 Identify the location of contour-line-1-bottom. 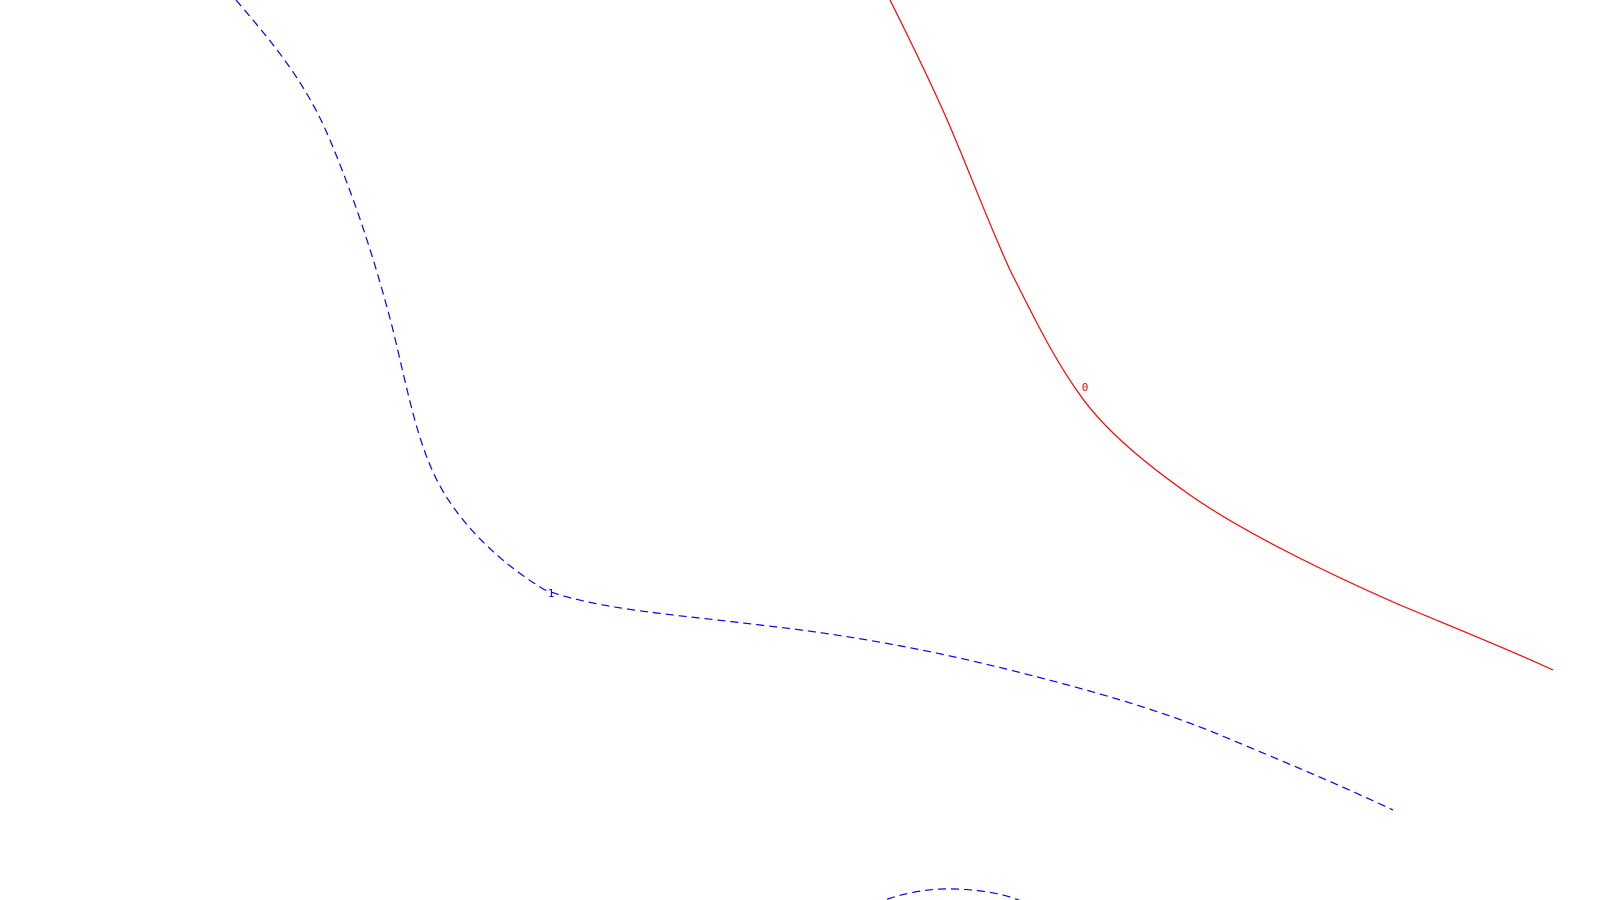
(952, 894).